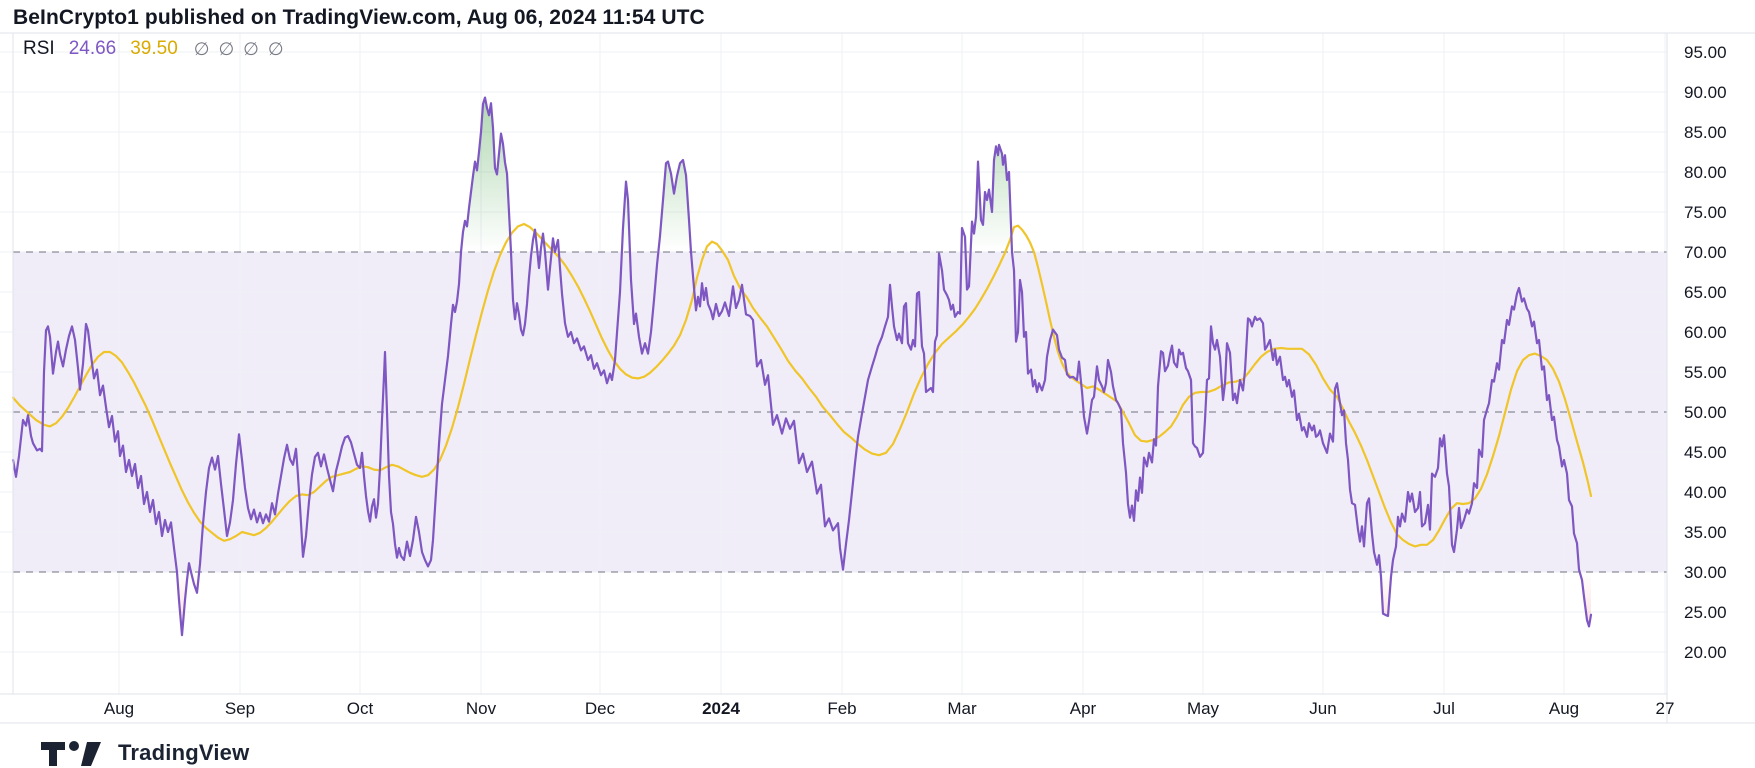 The image size is (1755, 768). I want to click on time-axis-label: 27, so click(1665, 708).